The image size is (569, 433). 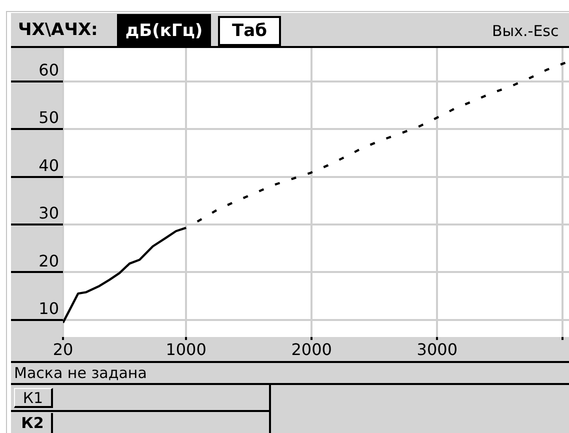 What do you see at coordinates (48, 118) in the screenshot?
I see `y-tick-label: 50` at bounding box center [48, 118].